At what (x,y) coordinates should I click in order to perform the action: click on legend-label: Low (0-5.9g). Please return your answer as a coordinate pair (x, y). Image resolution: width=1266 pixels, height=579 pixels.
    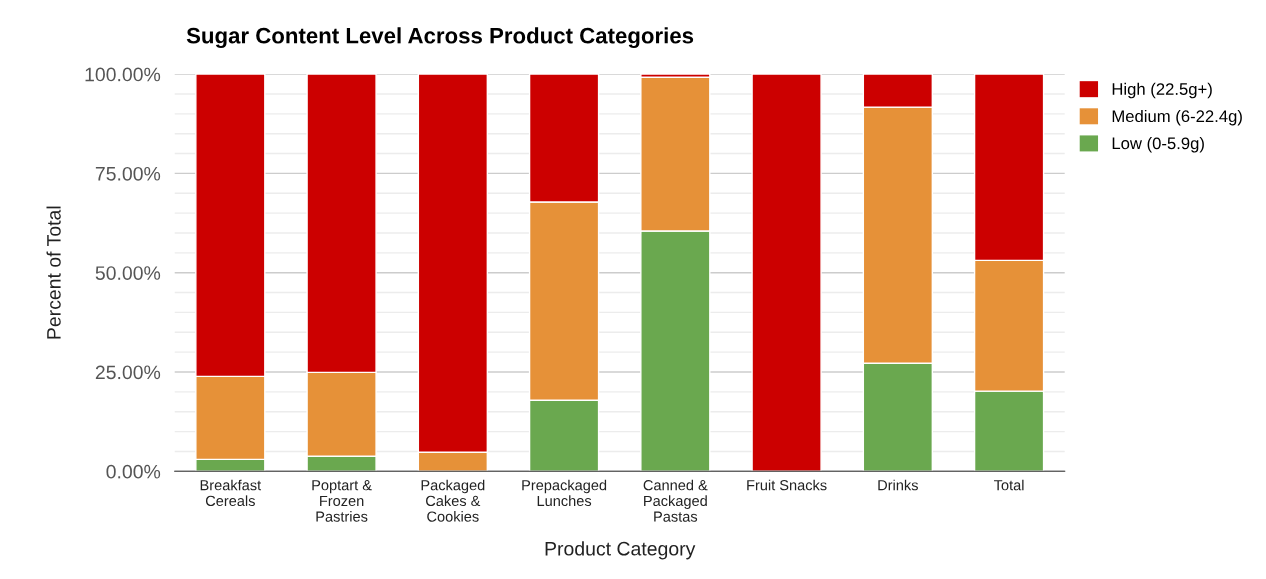
    Looking at the image, I should click on (1158, 145).